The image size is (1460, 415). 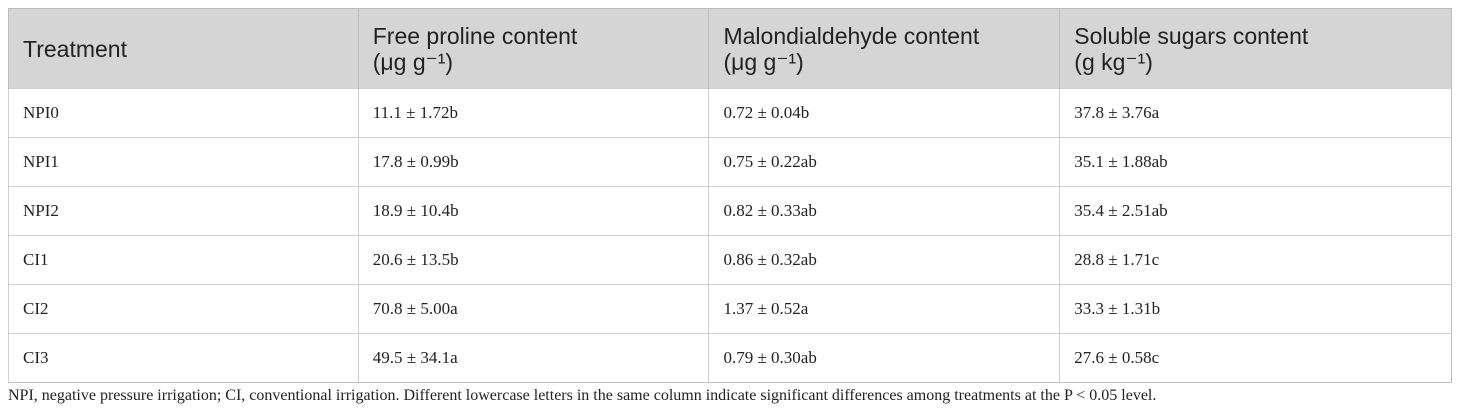 I want to click on table-cell: 70.8 ± 5.00a, so click(x=533, y=309).